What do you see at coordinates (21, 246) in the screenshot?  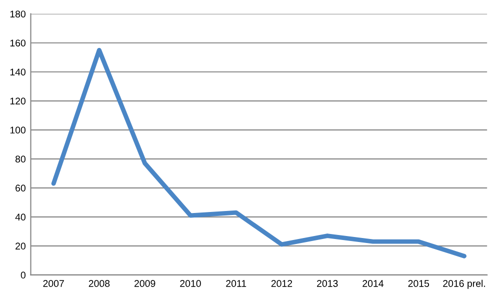 I see `y-tick-label: 20` at bounding box center [21, 246].